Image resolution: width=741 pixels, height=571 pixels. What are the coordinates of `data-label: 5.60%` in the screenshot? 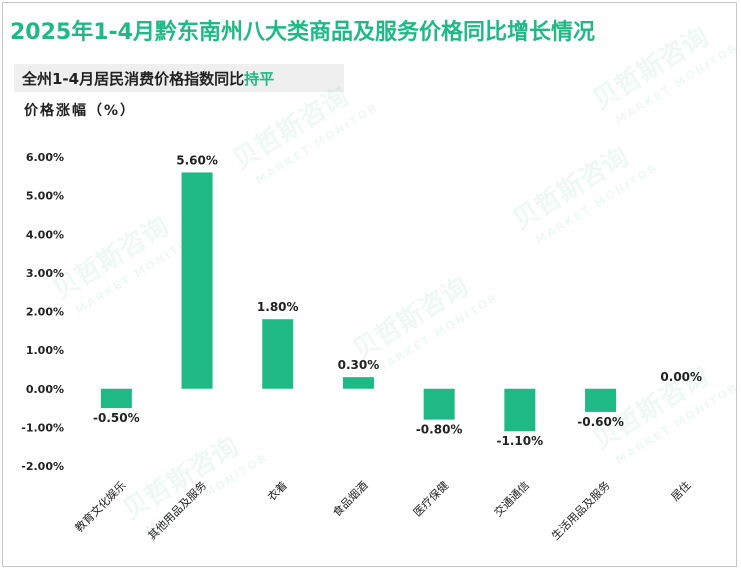 It's located at (197, 160).